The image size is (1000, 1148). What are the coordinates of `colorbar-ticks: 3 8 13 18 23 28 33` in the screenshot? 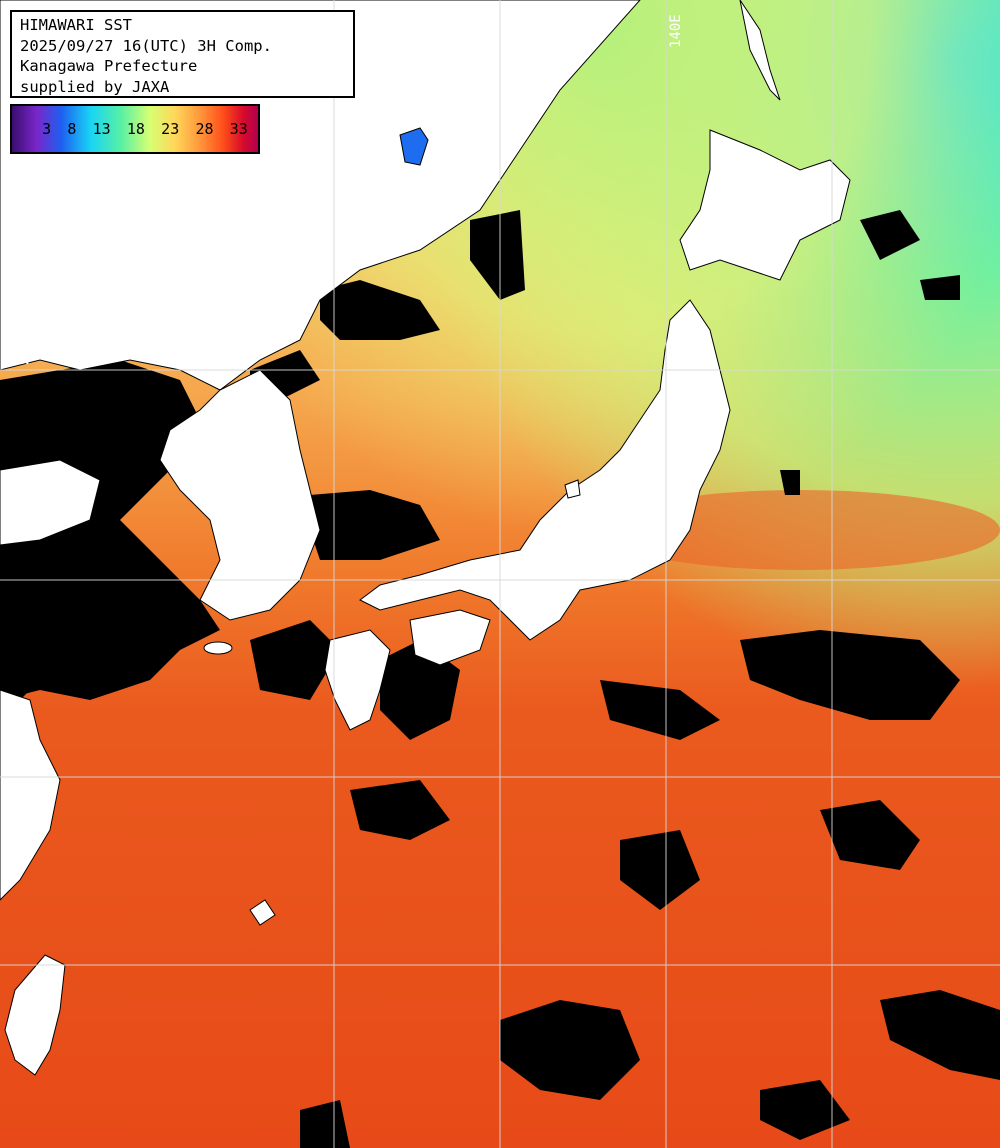 It's located at (135, 129).